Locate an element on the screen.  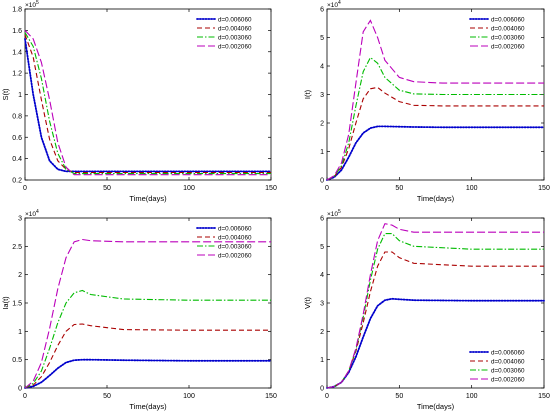
y-tick-label: 1.5 is located at coordinates (17, 304).